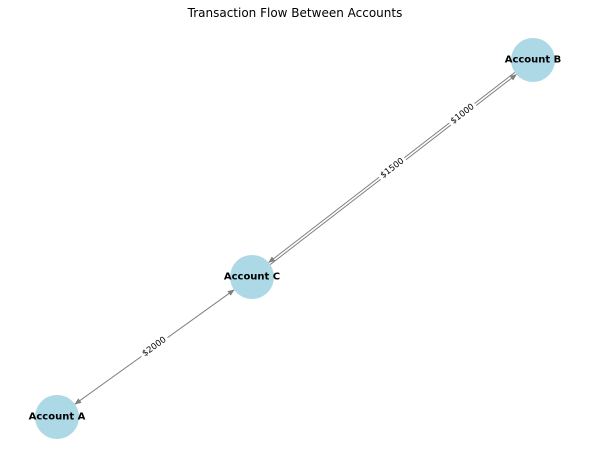  I want to click on diagram-title: Transaction Flow Between Accounts, so click(295, 13).